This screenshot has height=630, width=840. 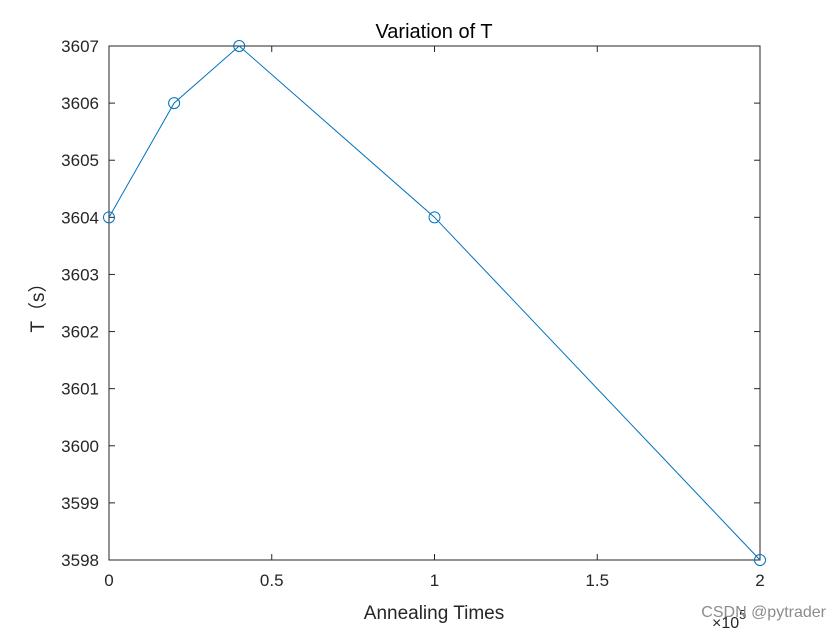 I want to click on y-tick-label: 3606, so click(x=80, y=103).